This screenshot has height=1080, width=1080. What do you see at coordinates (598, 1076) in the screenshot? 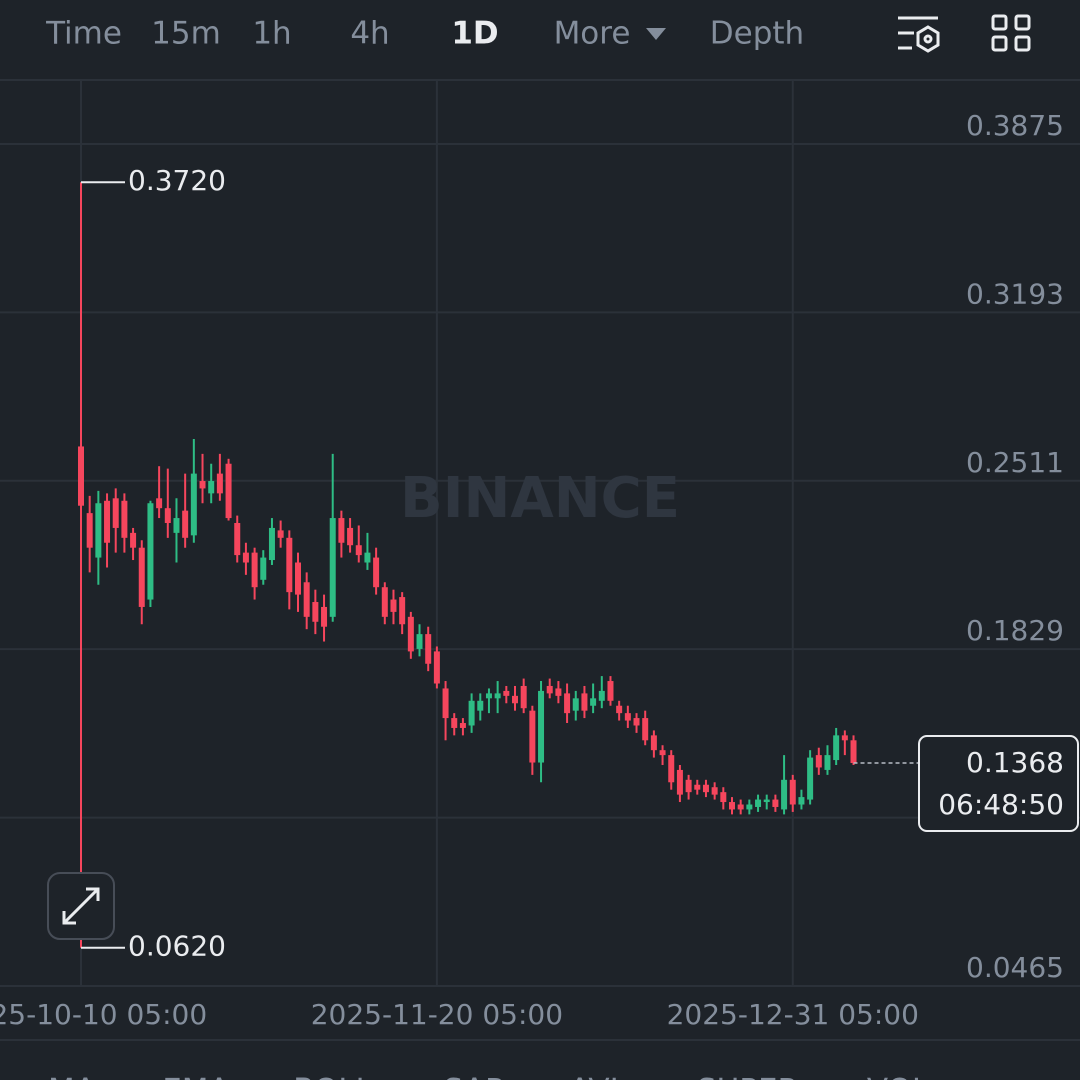
I see `indicator-tab: AVL` at bounding box center [598, 1076].